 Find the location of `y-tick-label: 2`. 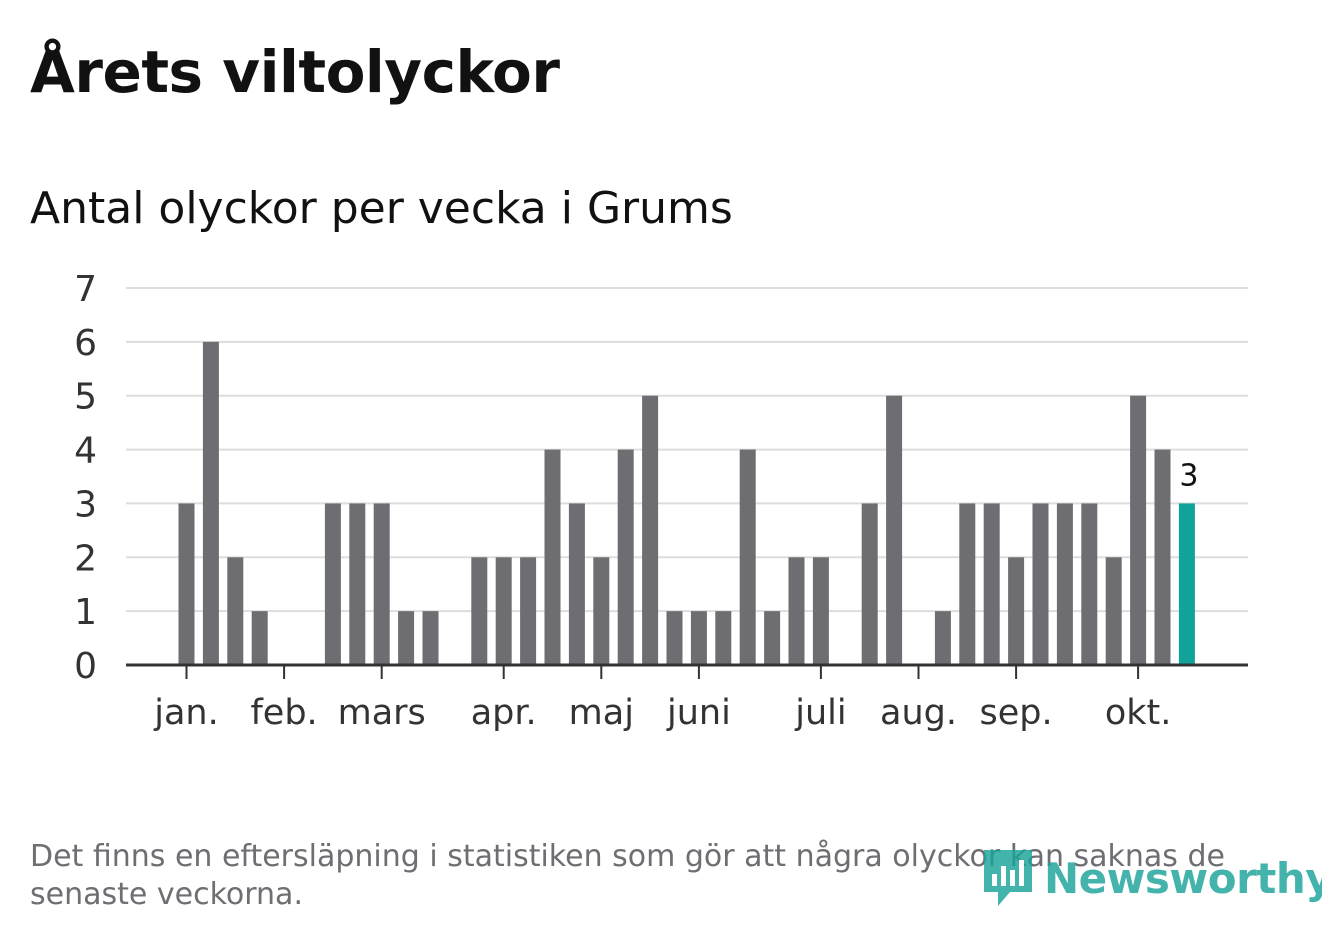

y-tick-label: 2 is located at coordinates (85, 558).